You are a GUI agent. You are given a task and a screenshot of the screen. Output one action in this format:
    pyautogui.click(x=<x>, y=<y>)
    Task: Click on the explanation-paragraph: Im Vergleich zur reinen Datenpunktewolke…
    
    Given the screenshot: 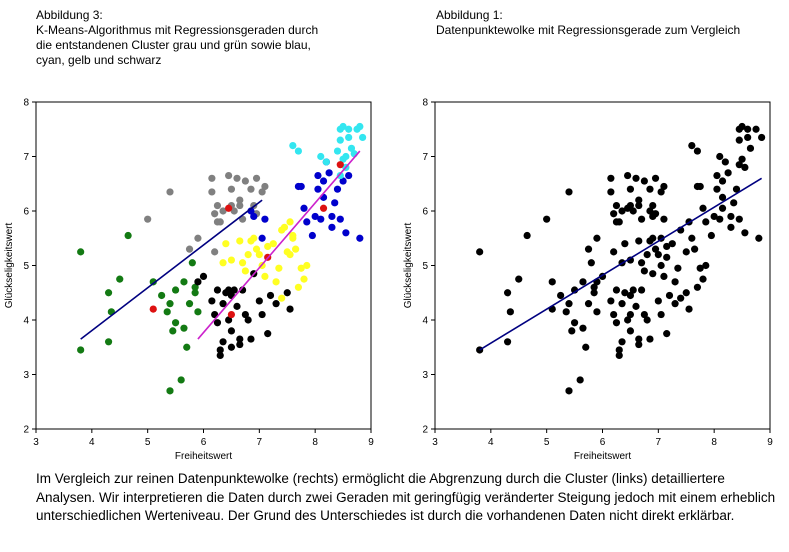 What is the action you would take?
    pyautogui.click(x=406, y=497)
    